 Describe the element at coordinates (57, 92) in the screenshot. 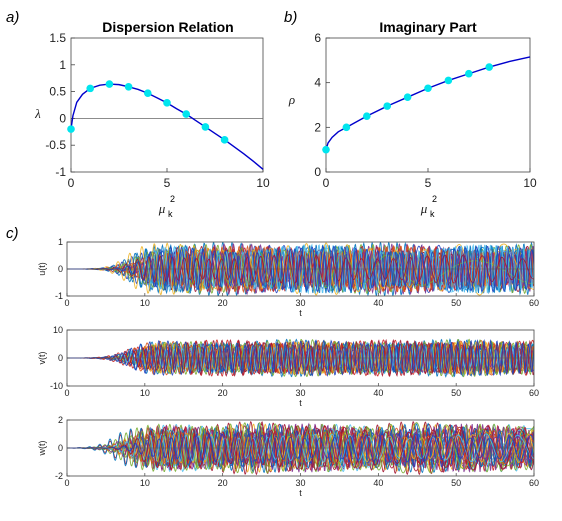

I see `y-tick-label: 0.5` at that location.